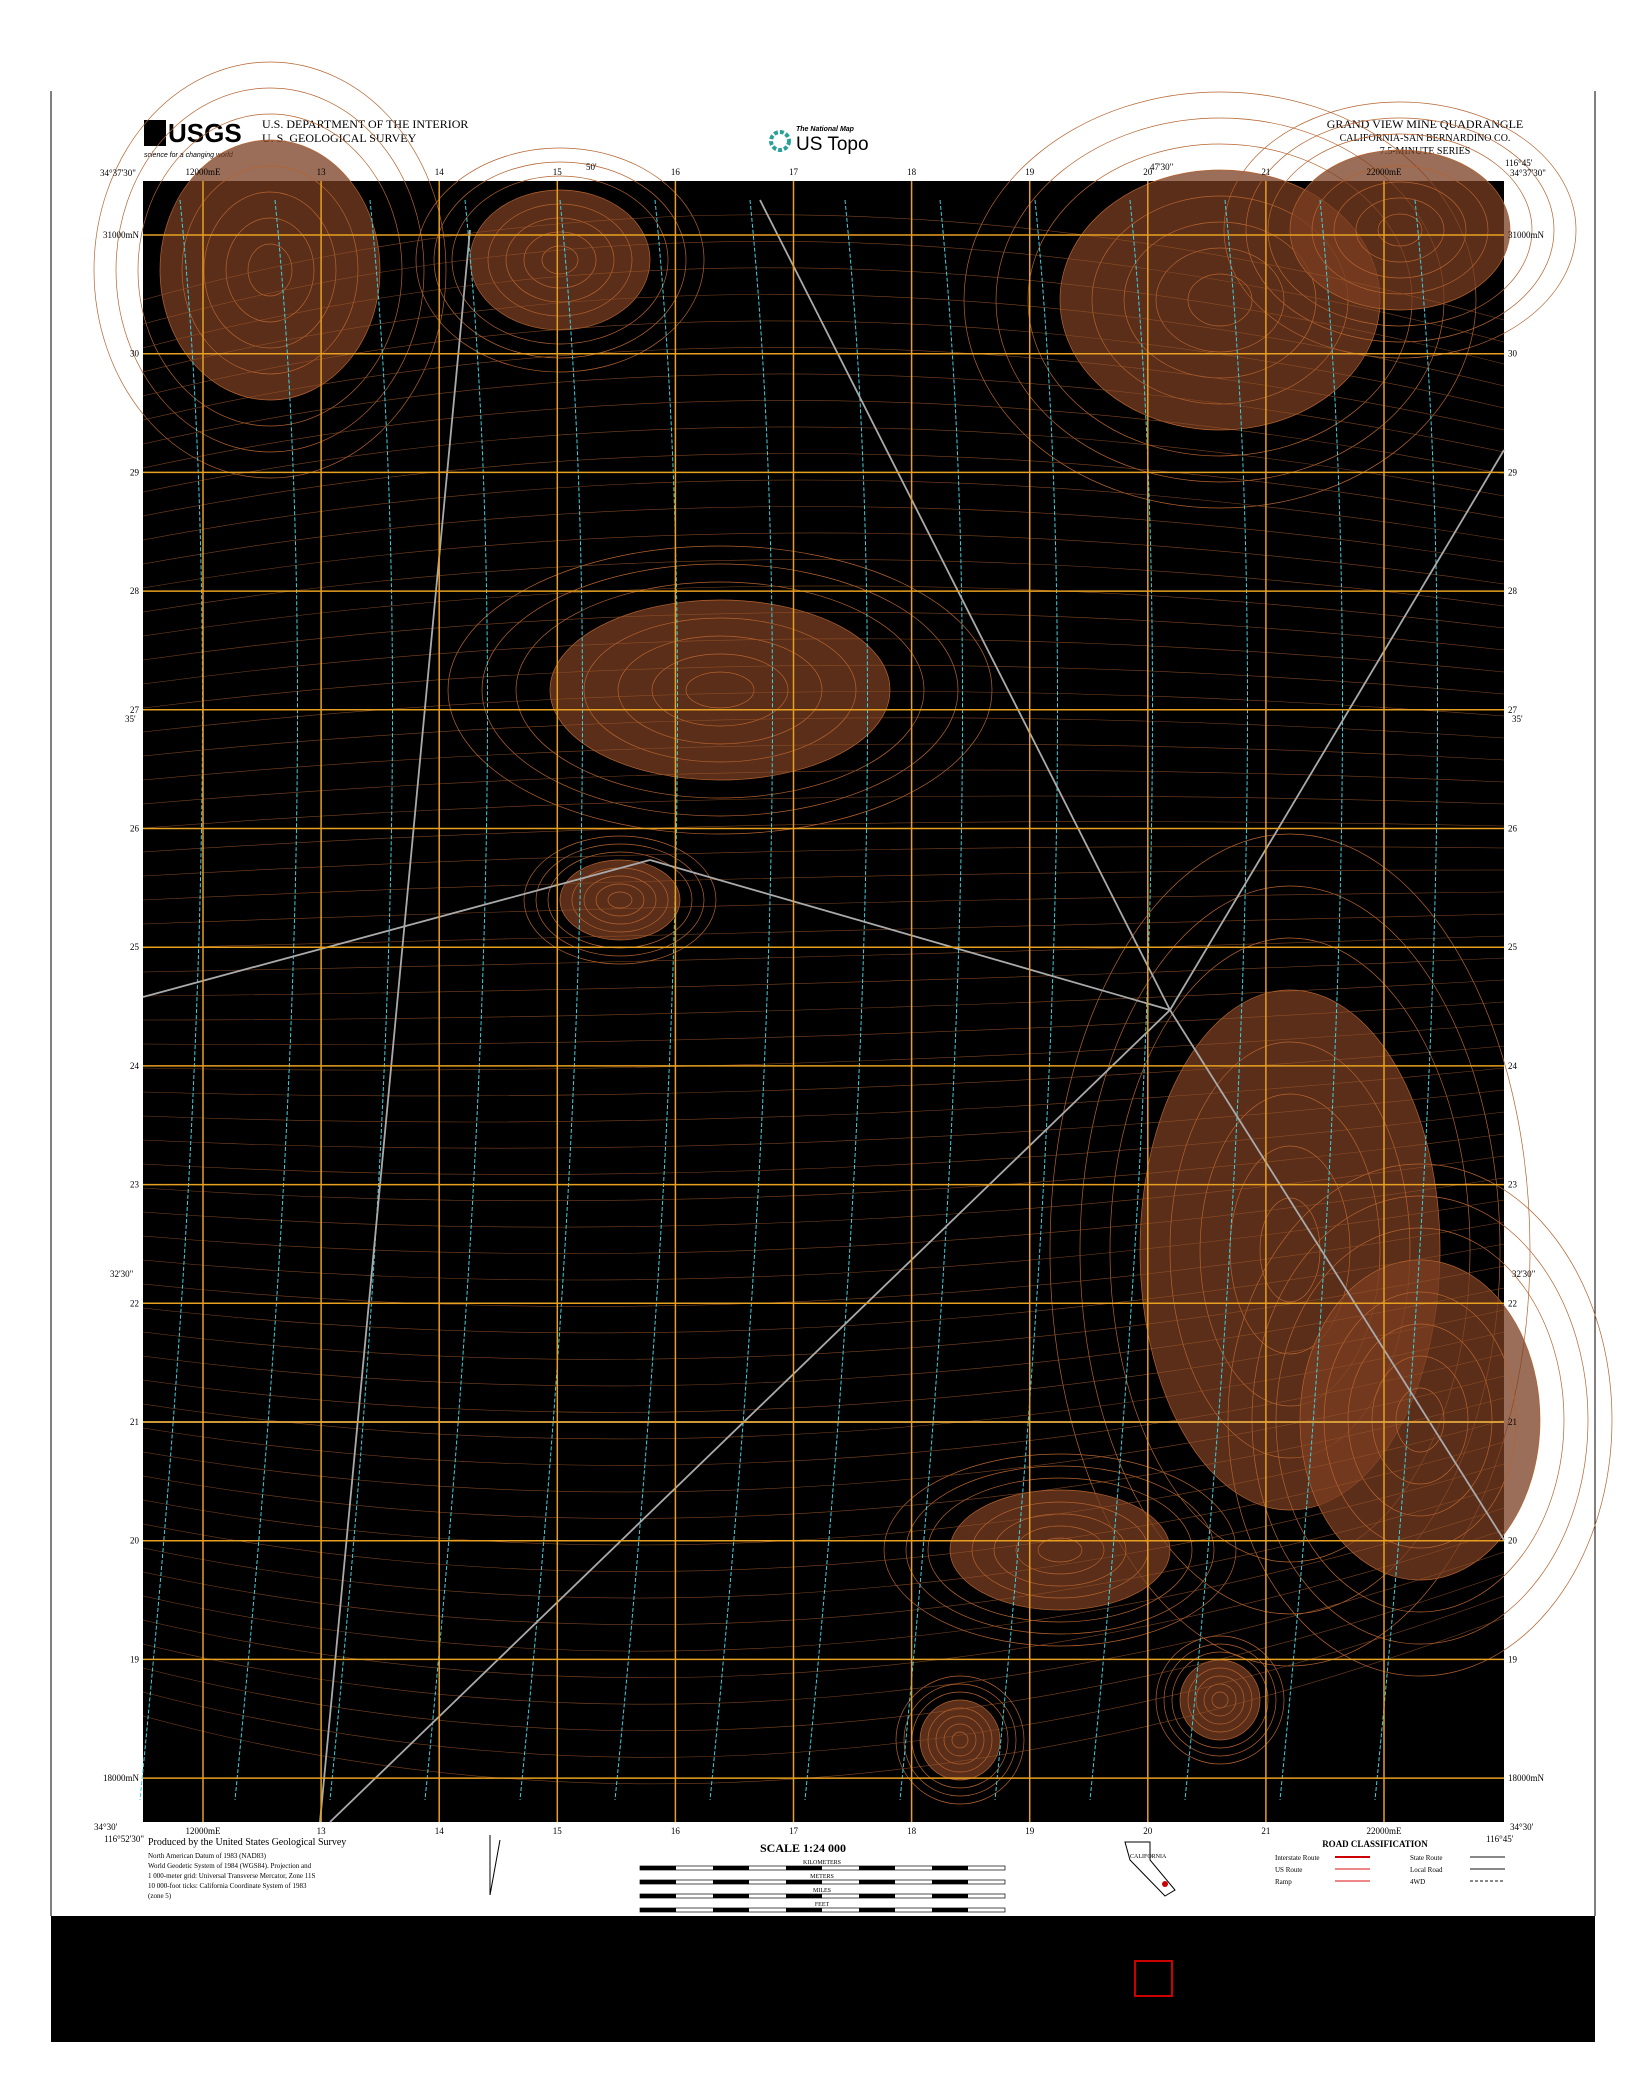 This screenshot has height=2093, width=1638. Describe the element at coordinates (322, 1831) in the screenshot. I see `easting-label: 13` at that location.